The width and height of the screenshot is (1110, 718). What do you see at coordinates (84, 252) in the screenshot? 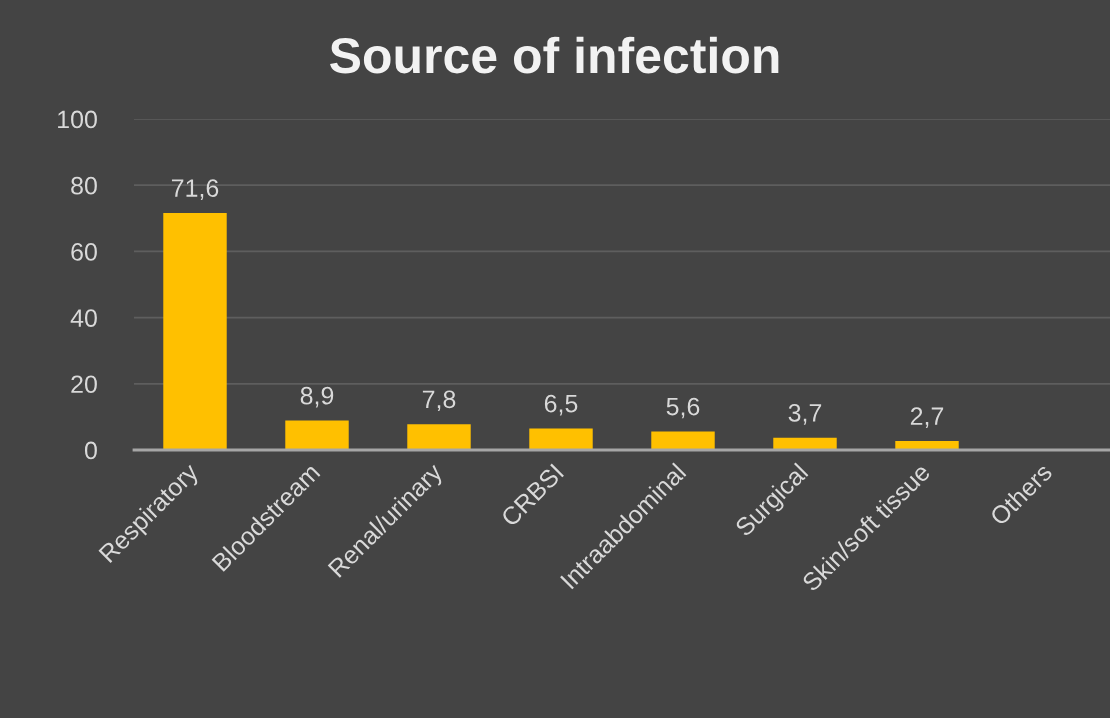
I see `y-tick-label: 60` at bounding box center [84, 252].